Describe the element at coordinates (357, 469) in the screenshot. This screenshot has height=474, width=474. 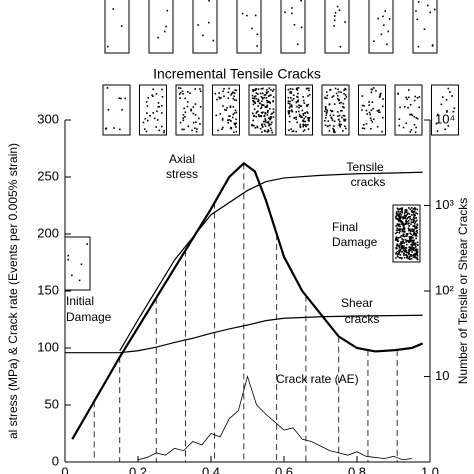
I see `x-tick-label: 0.8` at that location.